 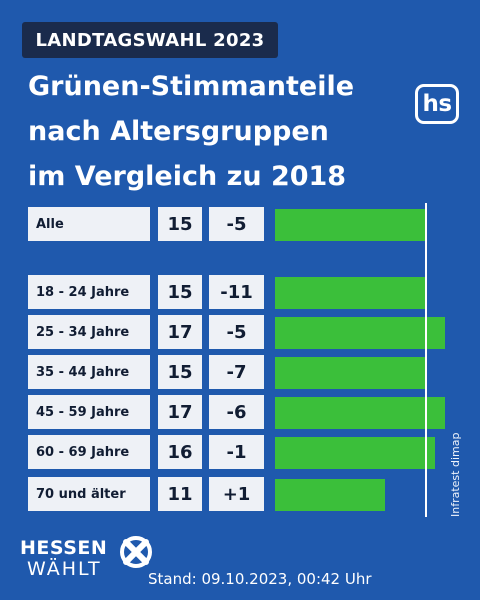 What do you see at coordinates (236, 452) in the screenshot?
I see `diff-value: -1` at bounding box center [236, 452].